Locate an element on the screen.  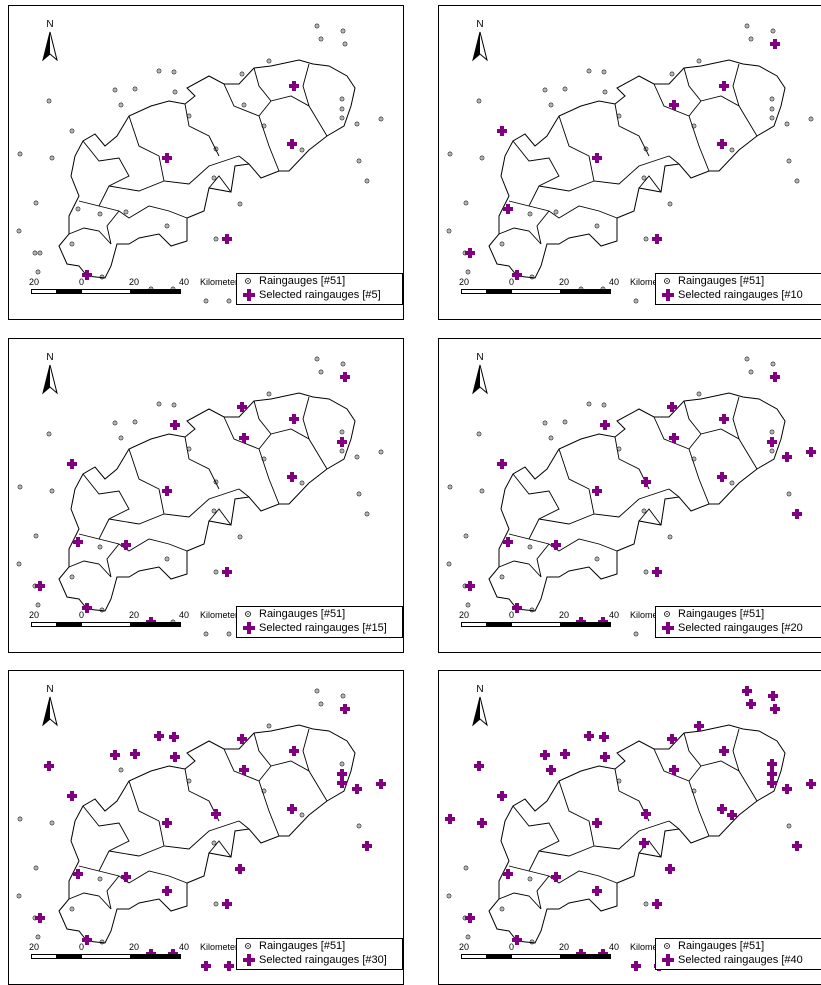
catchment-map is located at coordinates (200, 163).